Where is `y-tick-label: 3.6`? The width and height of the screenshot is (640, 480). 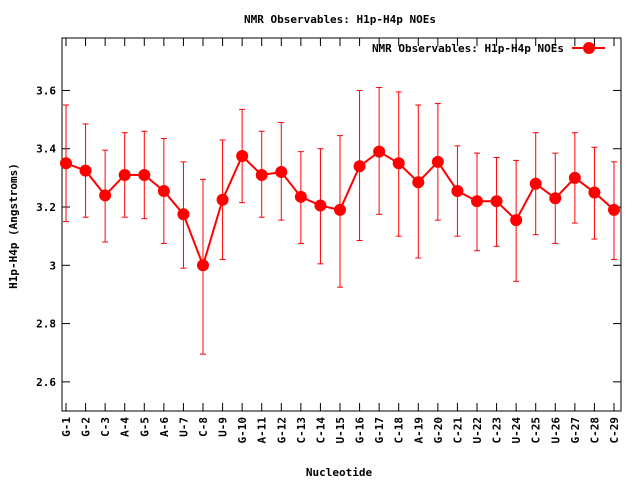 y-tick-label: 3.6 is located at coordinates (46, 90).